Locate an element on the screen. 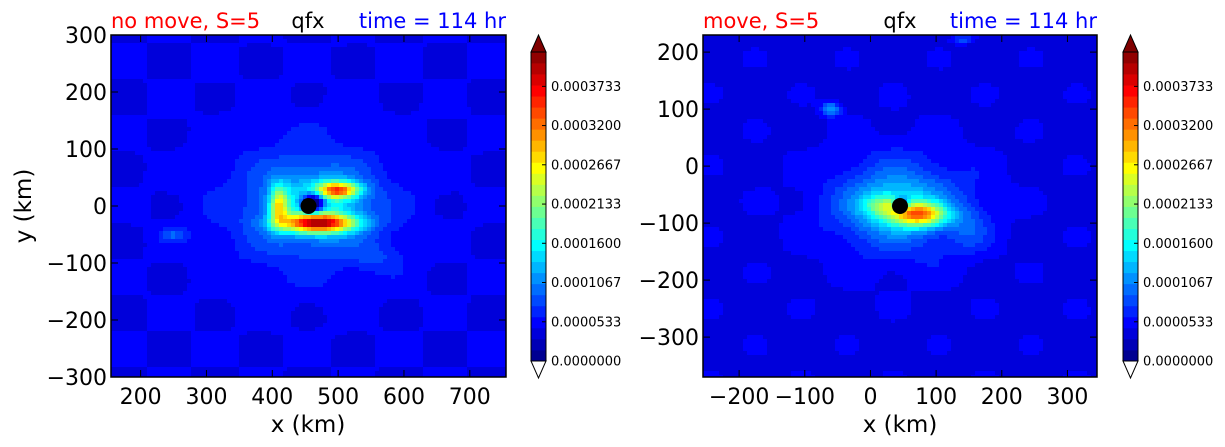 This screenshot has height=447, width=1225. x-tick-label: 700 is located at coordinates (470, 397).